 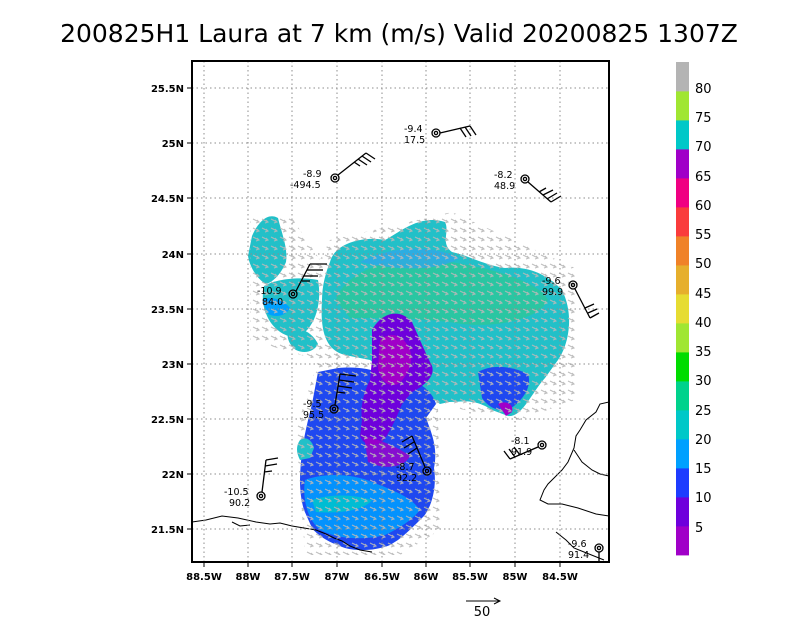 I want to click on lat-label: 25N, so click(x=173, y=144).